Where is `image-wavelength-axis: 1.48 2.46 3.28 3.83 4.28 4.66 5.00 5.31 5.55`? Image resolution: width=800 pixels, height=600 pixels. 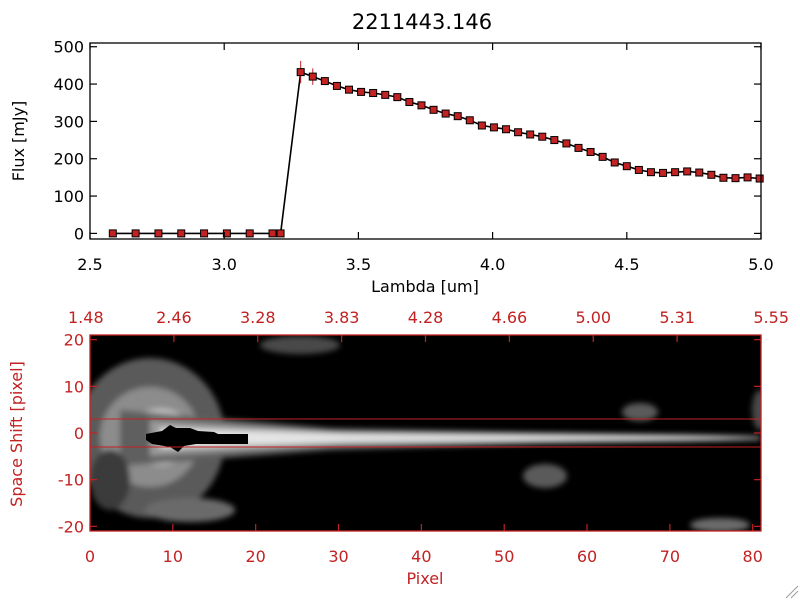 image-wavelength-axis: 1.48 2.46 3.28 3.83 4.28 4.66 5.00 5.31 5.55 is located at coordinates (428, 325).